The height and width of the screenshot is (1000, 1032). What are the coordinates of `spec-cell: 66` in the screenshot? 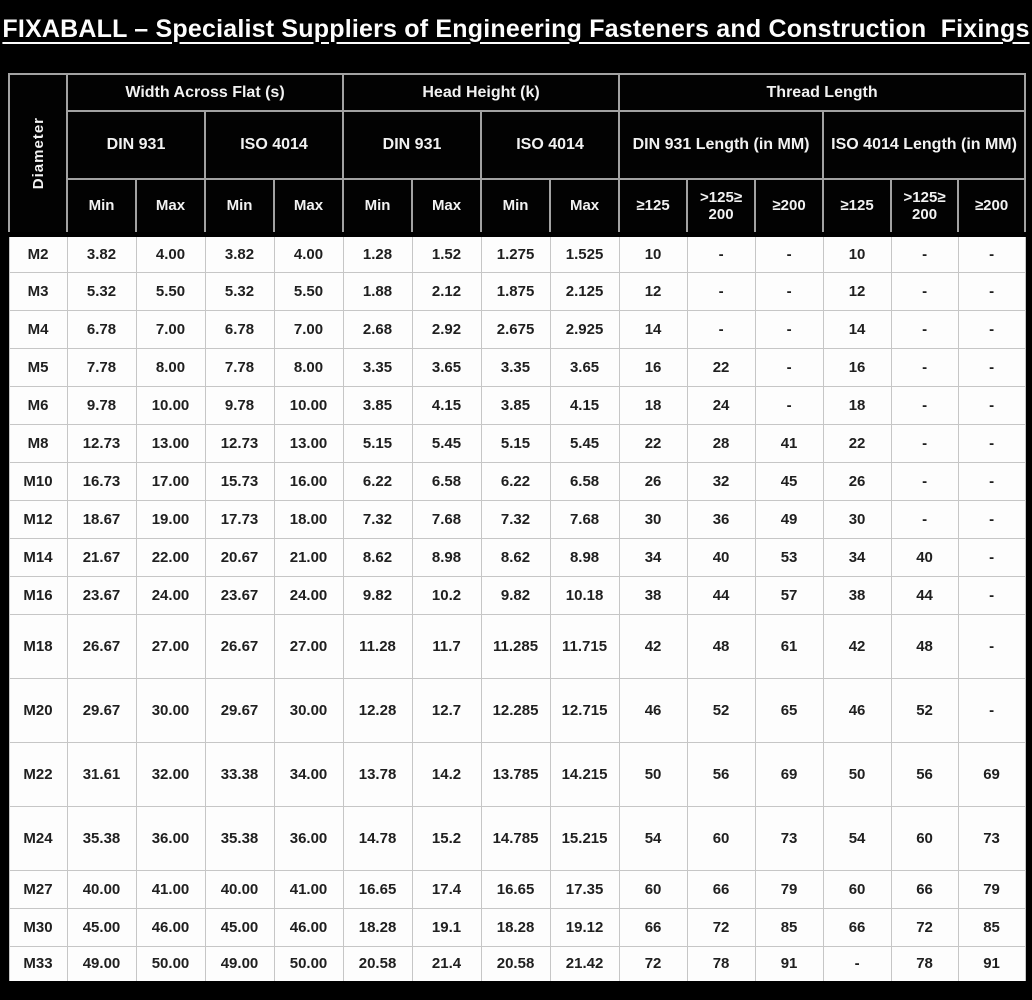 It's located at (653, 927).